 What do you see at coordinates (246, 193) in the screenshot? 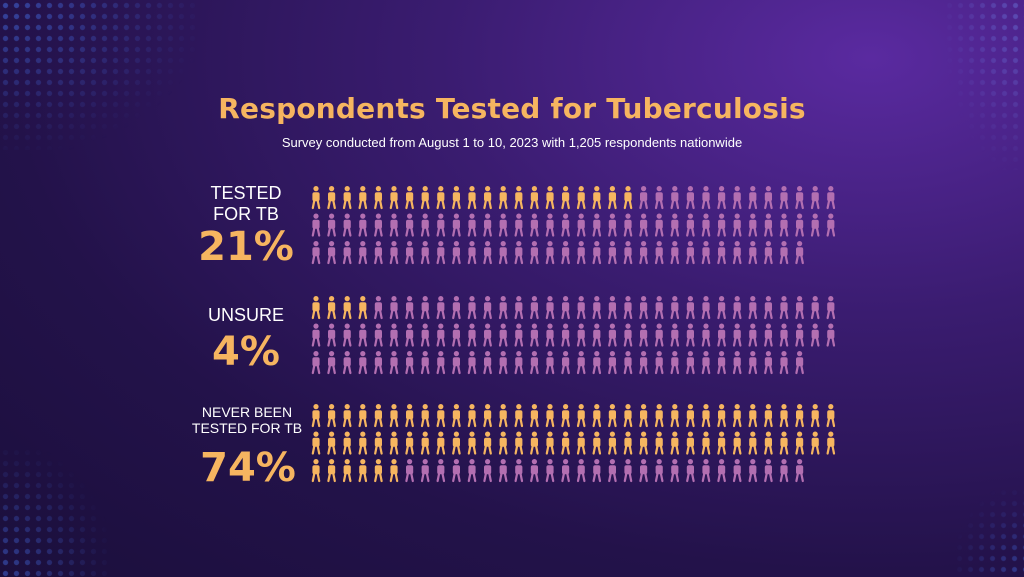
I see `group-label-line: TESTED` at bounding box center [246, 193].